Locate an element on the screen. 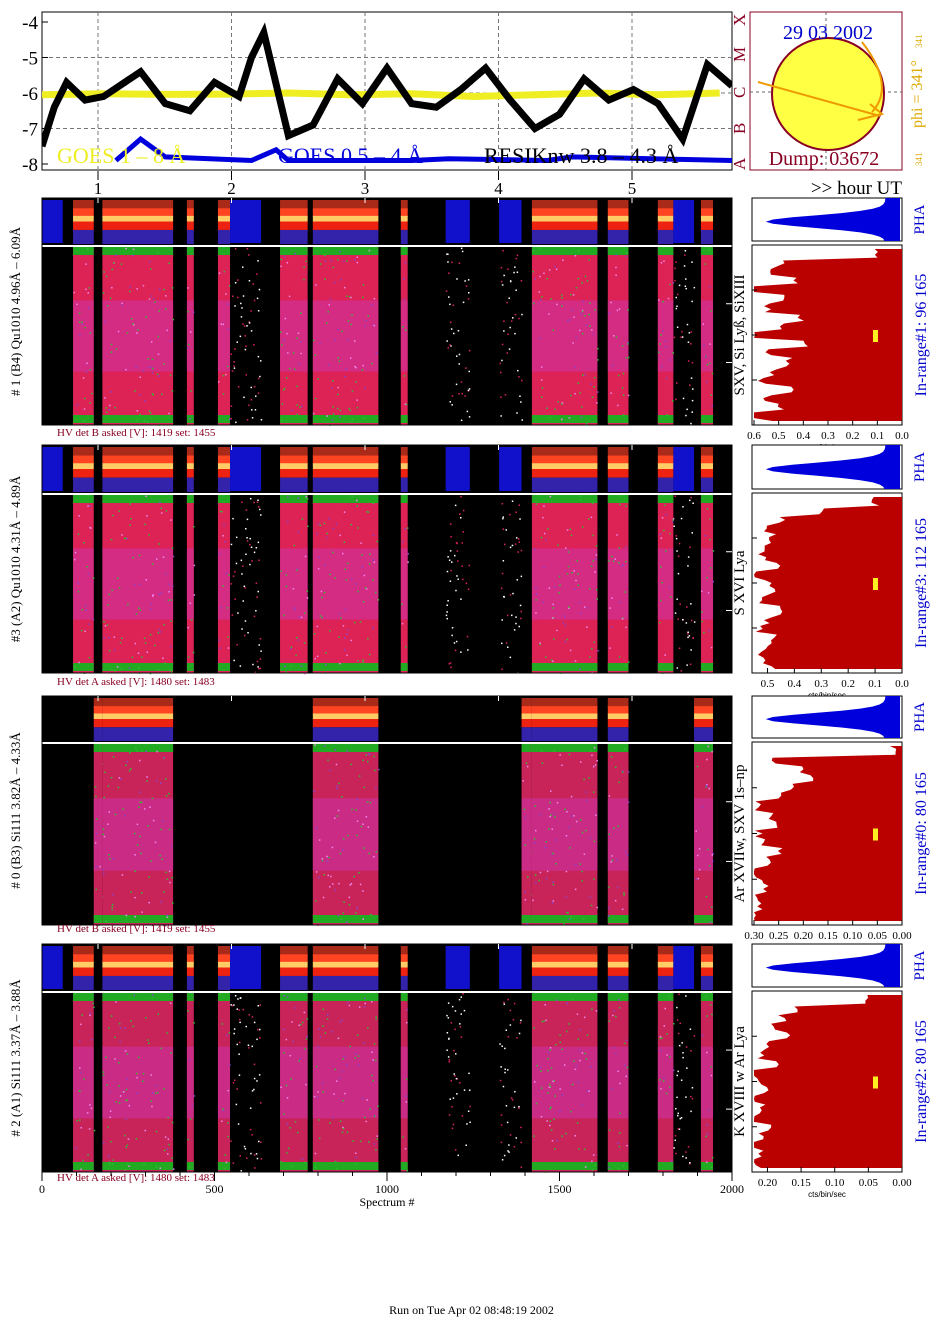  spectrum-tick-label: 0 is located at coordinates (42, 1189).